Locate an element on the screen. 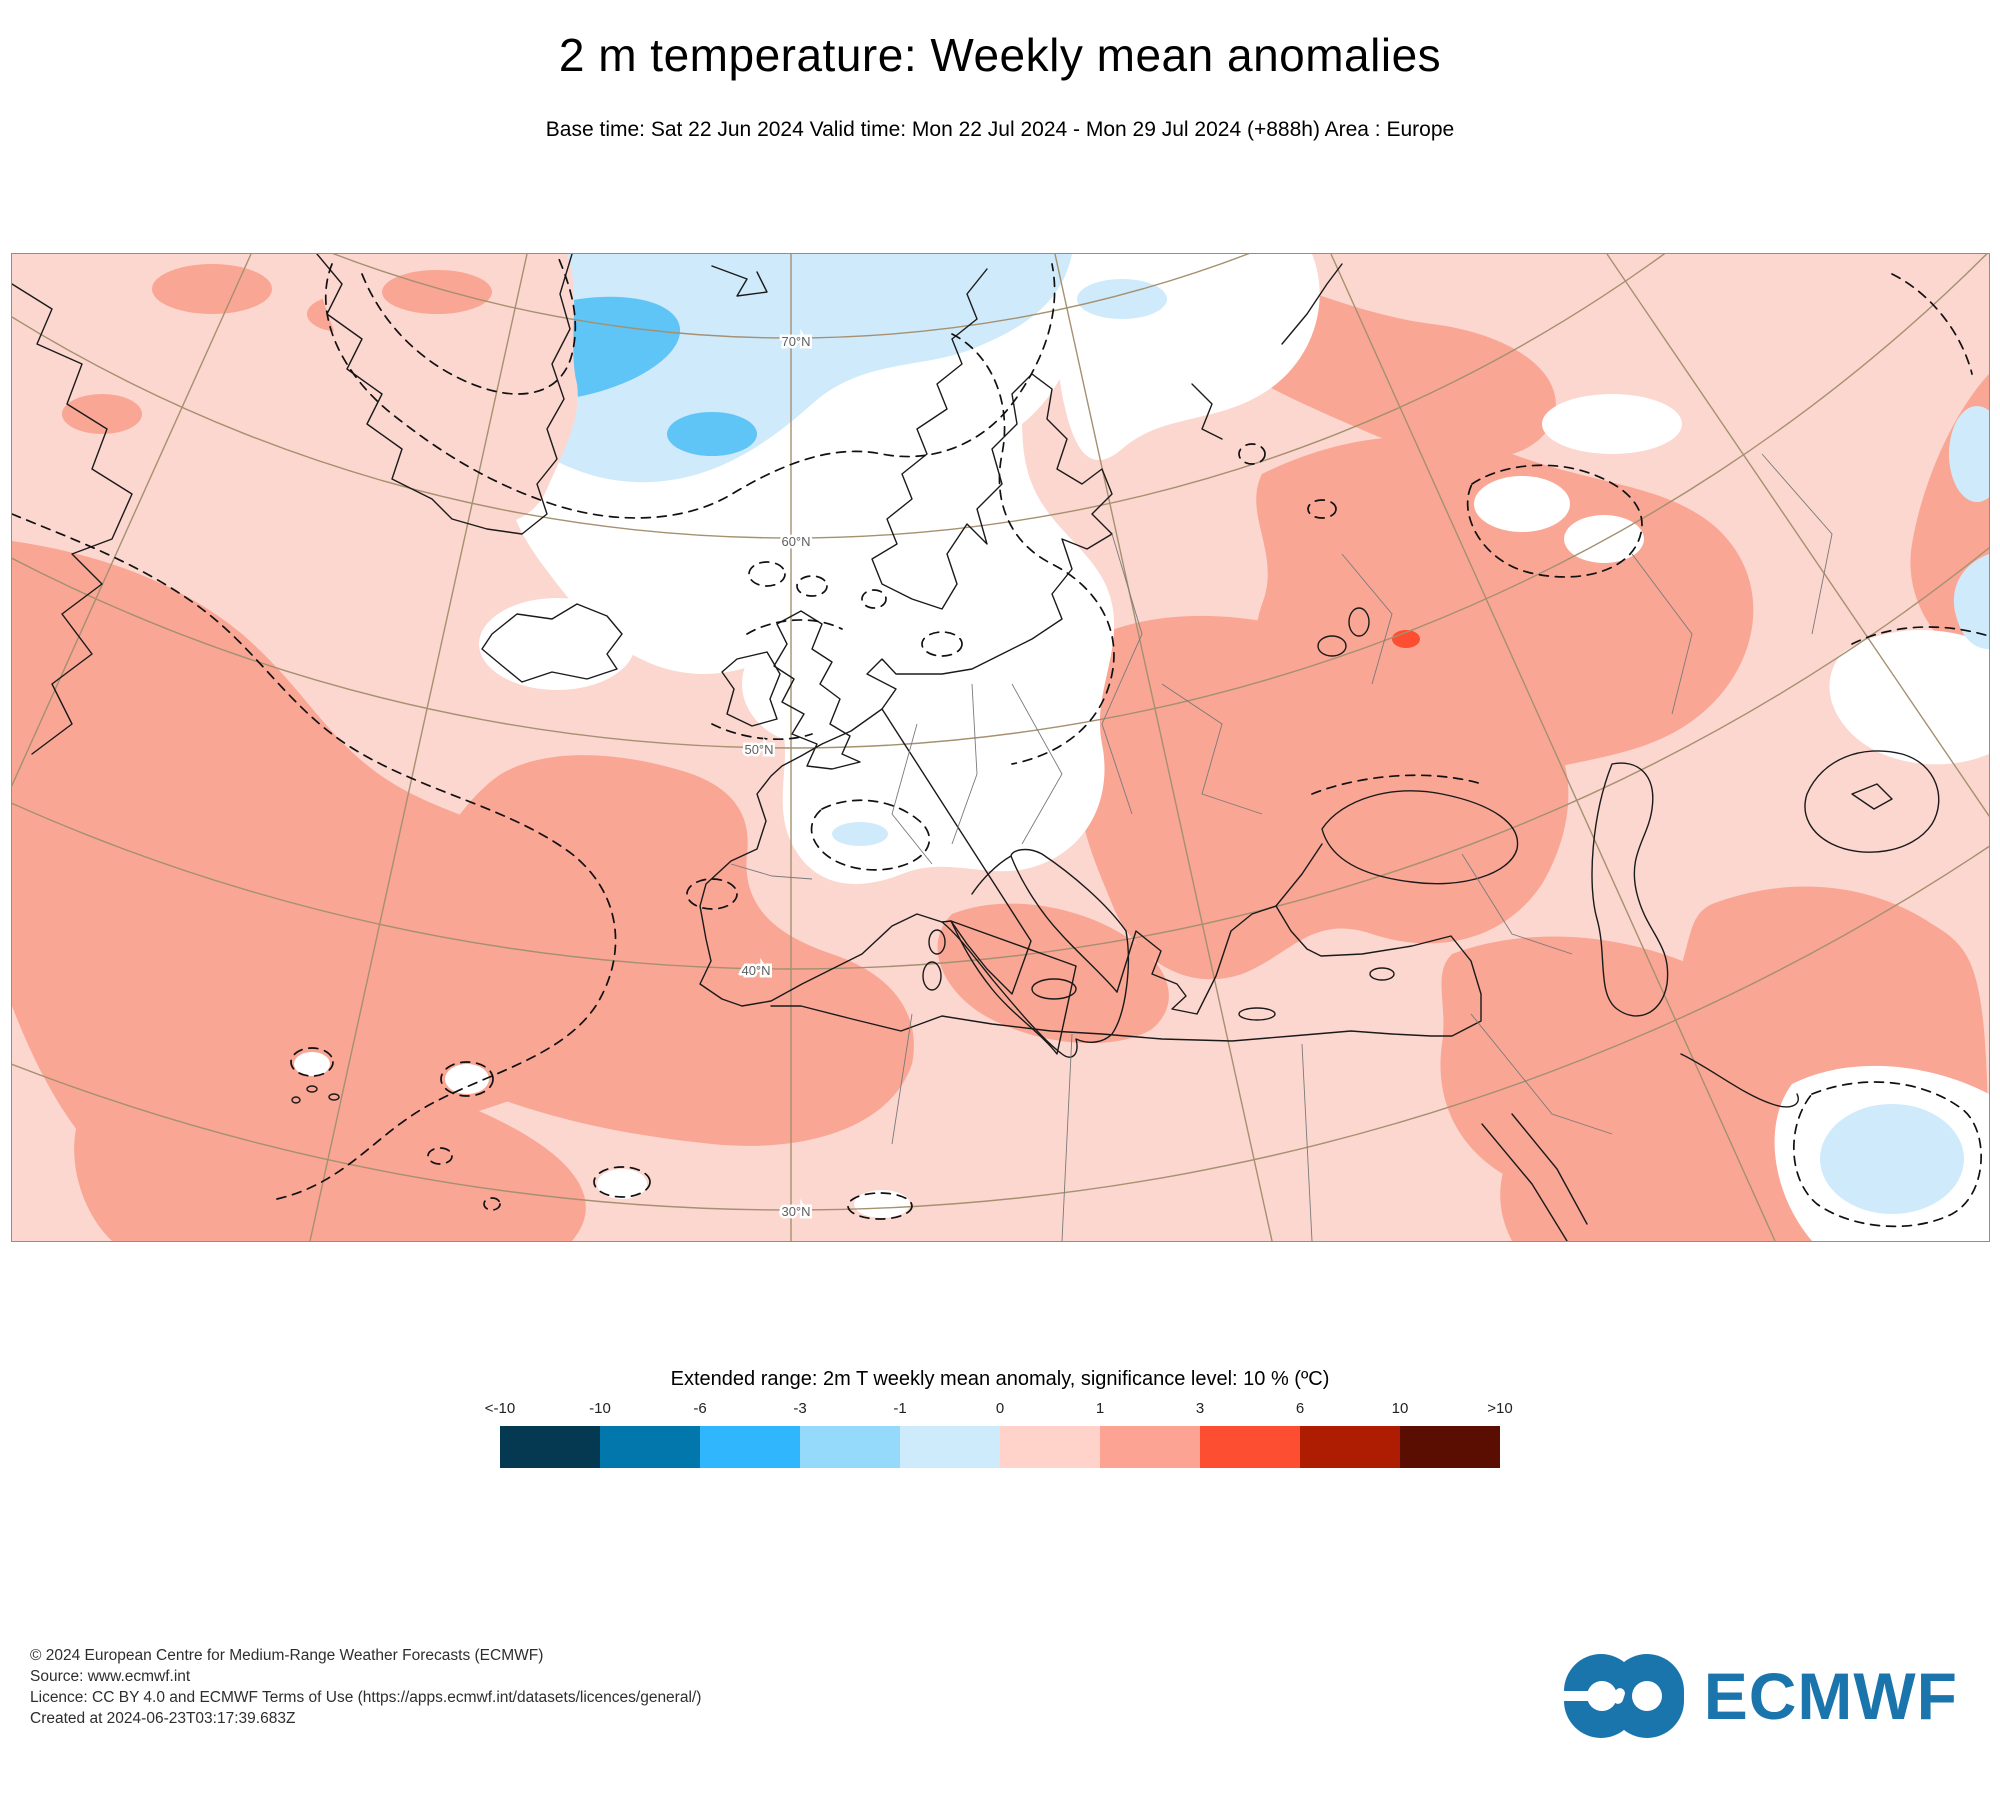 The width and height of the screenshot is (2000, 1800). colorbar-tick-label: >10 is located at coordinates (1500, 1408).